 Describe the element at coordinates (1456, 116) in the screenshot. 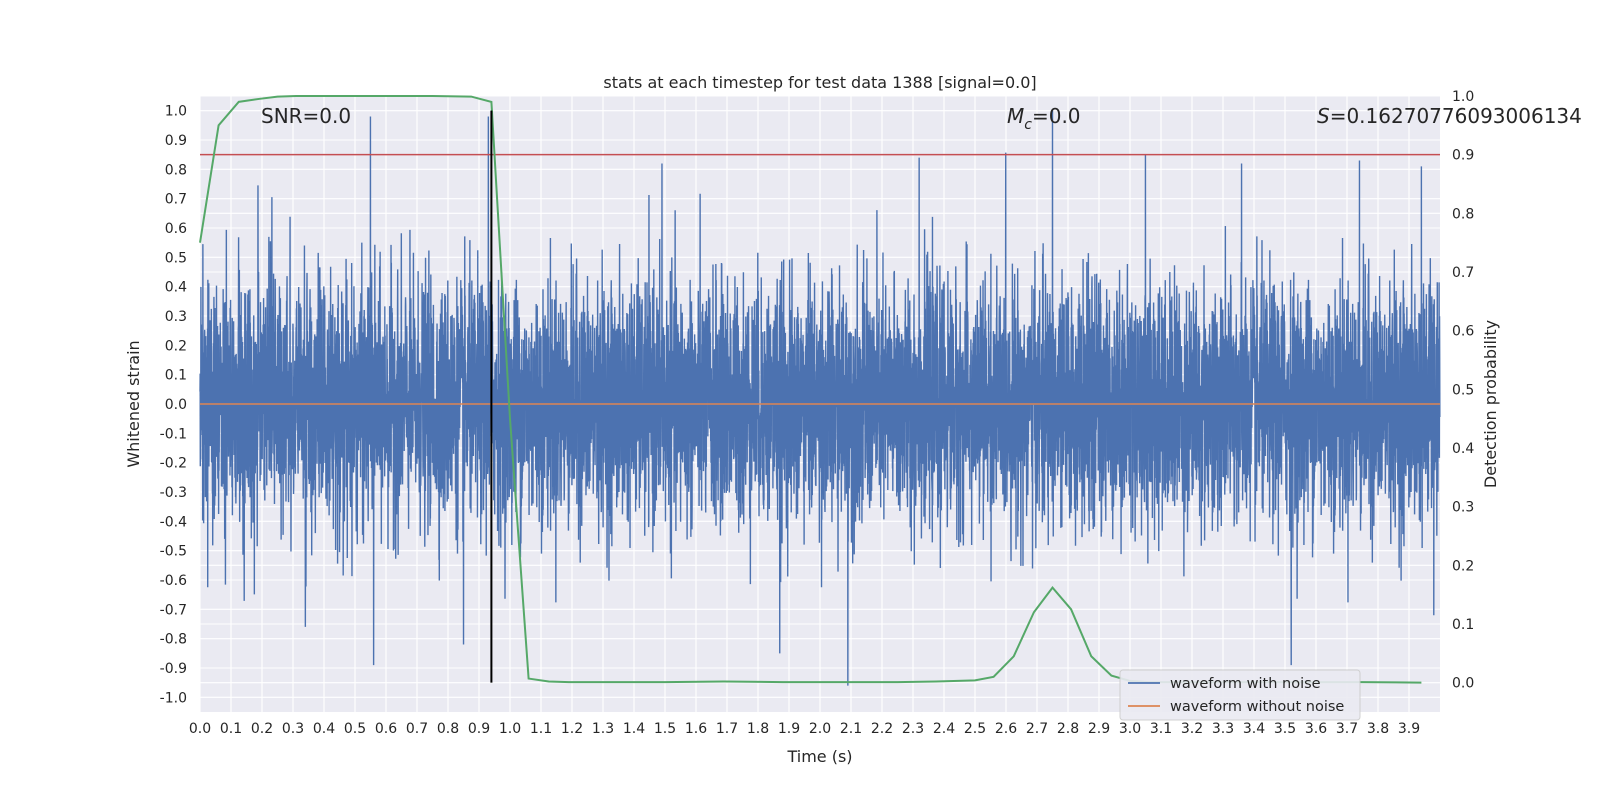

I see `s-value: =0.16270776093006134` at that location.